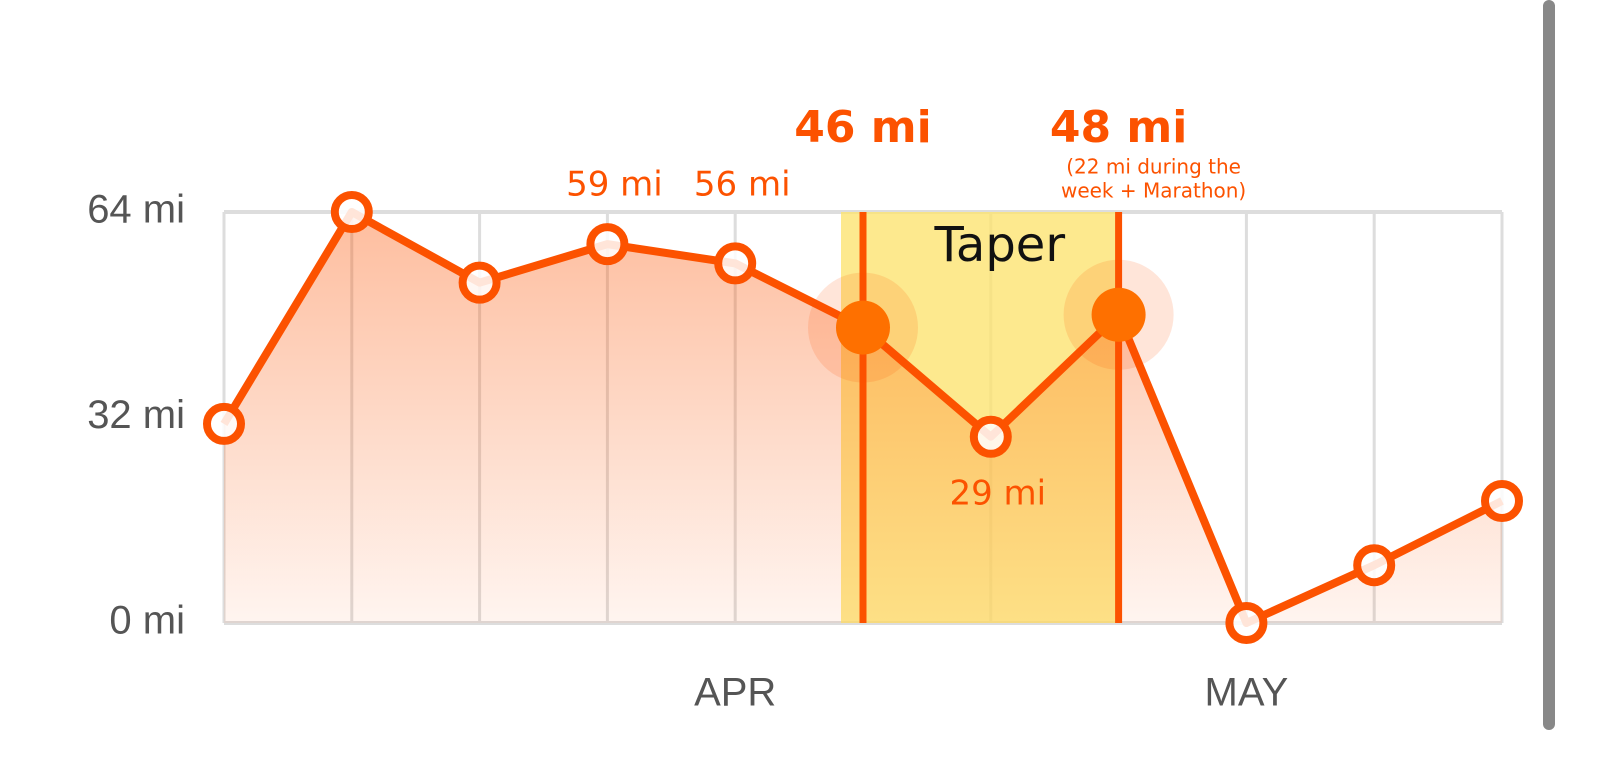 This screenshot has height=781, width=1600. What do you see at coordinates (136, 210) in the screenshot?
I see `y-tick-label: 64 mi` at bounding box center [136, 210].